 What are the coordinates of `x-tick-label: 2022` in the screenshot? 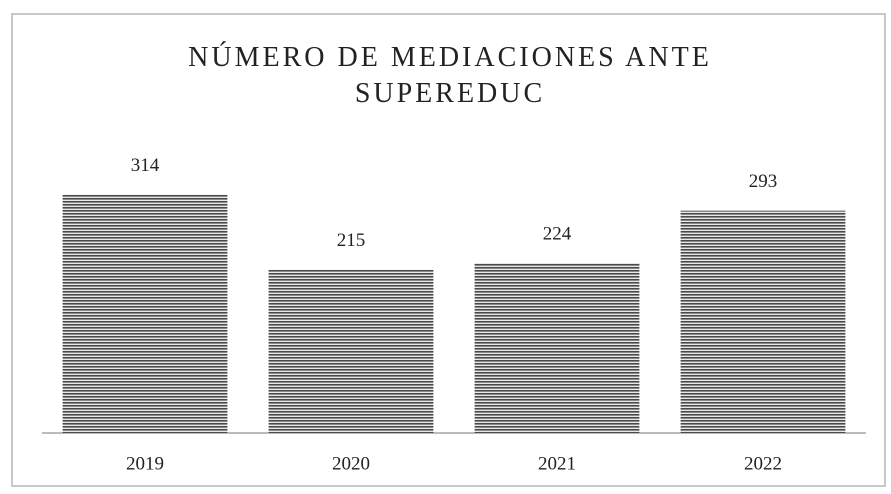 It's located at (763, 463).